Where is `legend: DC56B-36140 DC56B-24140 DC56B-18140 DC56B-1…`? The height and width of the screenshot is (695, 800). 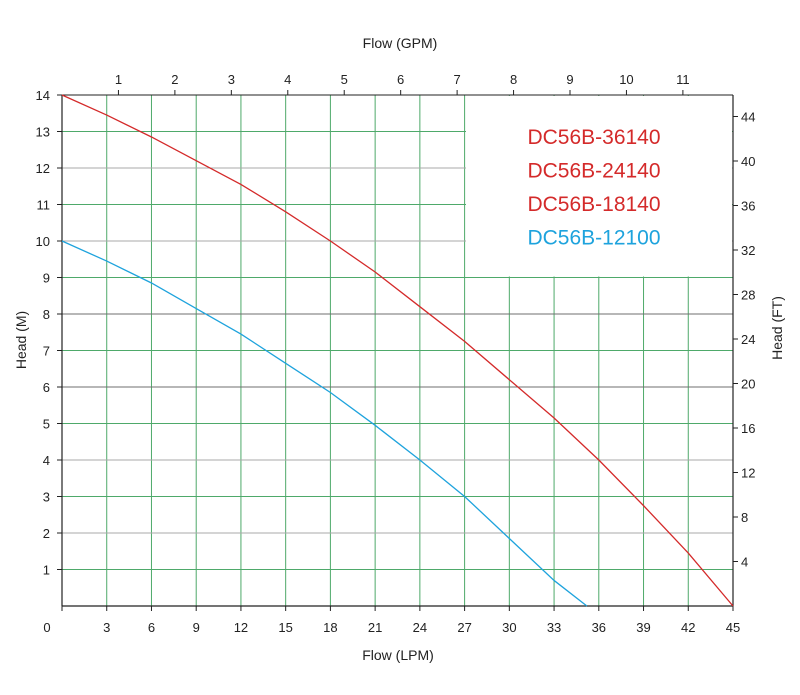
legend: DC56B-36140 DC56B-24140 DC56B-18140 DC56B-1… is located at coordinates (593, 188).